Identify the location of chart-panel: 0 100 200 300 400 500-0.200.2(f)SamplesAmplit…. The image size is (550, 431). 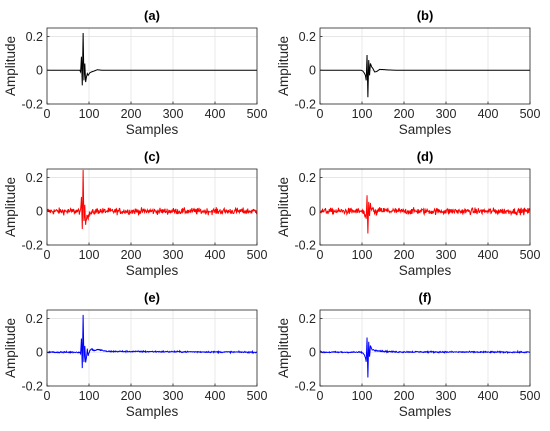
(408, 354).